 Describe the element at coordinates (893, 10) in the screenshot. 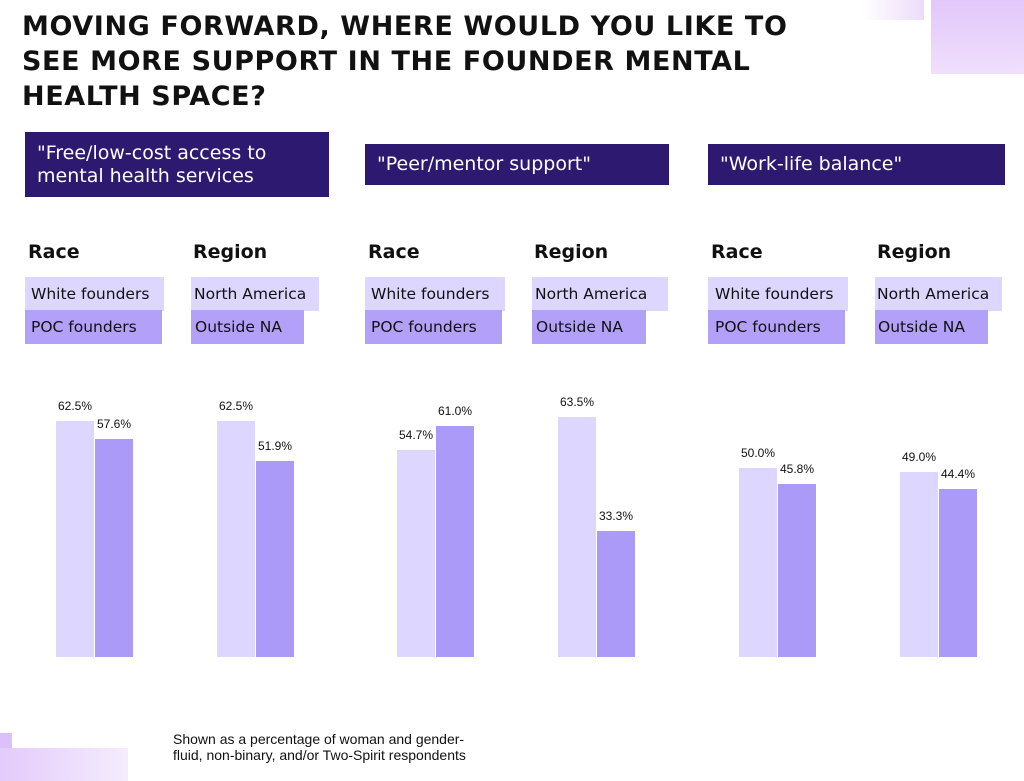

I see `decorative-gradient-top` at that location.